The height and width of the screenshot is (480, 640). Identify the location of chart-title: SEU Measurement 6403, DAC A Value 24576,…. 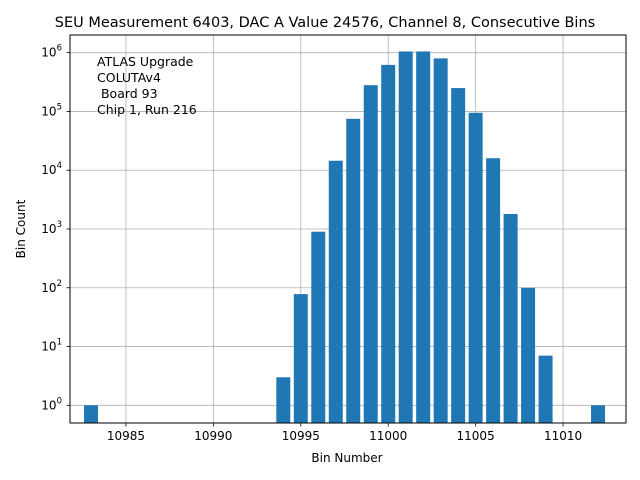
(325, 23).